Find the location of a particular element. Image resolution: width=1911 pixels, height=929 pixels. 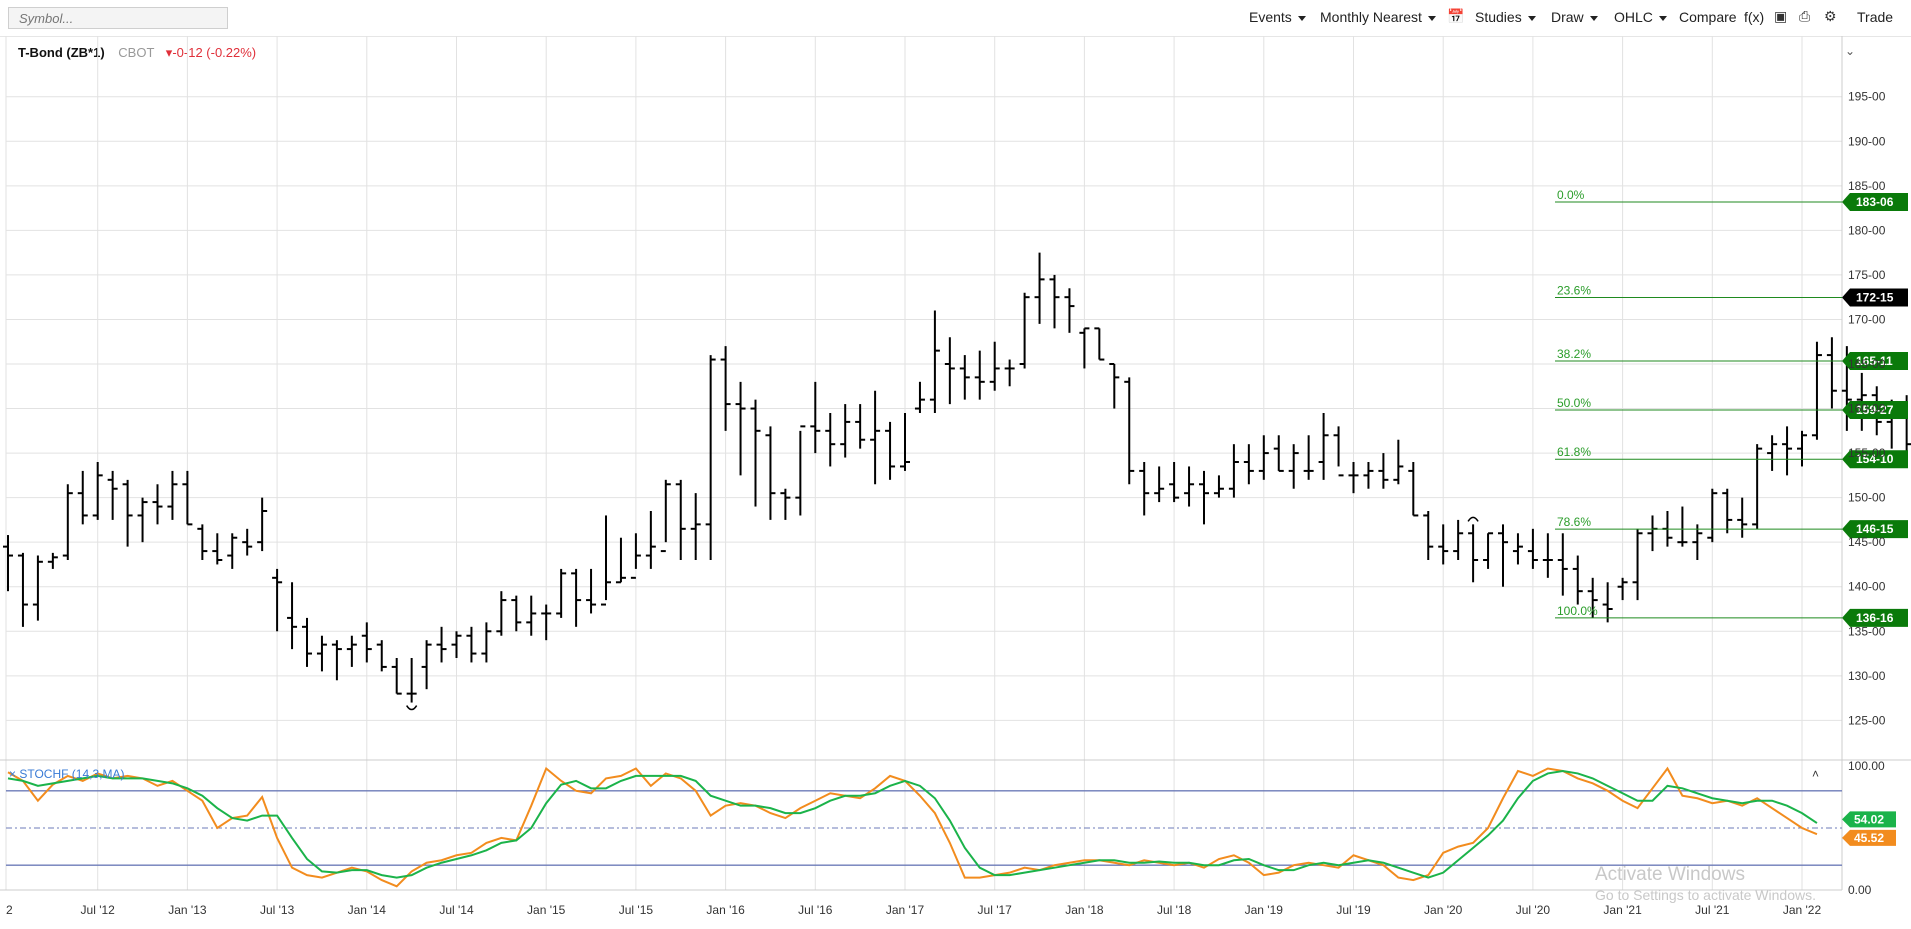

time-tick-label: Jan '17 is located at coordinates (905, 910).